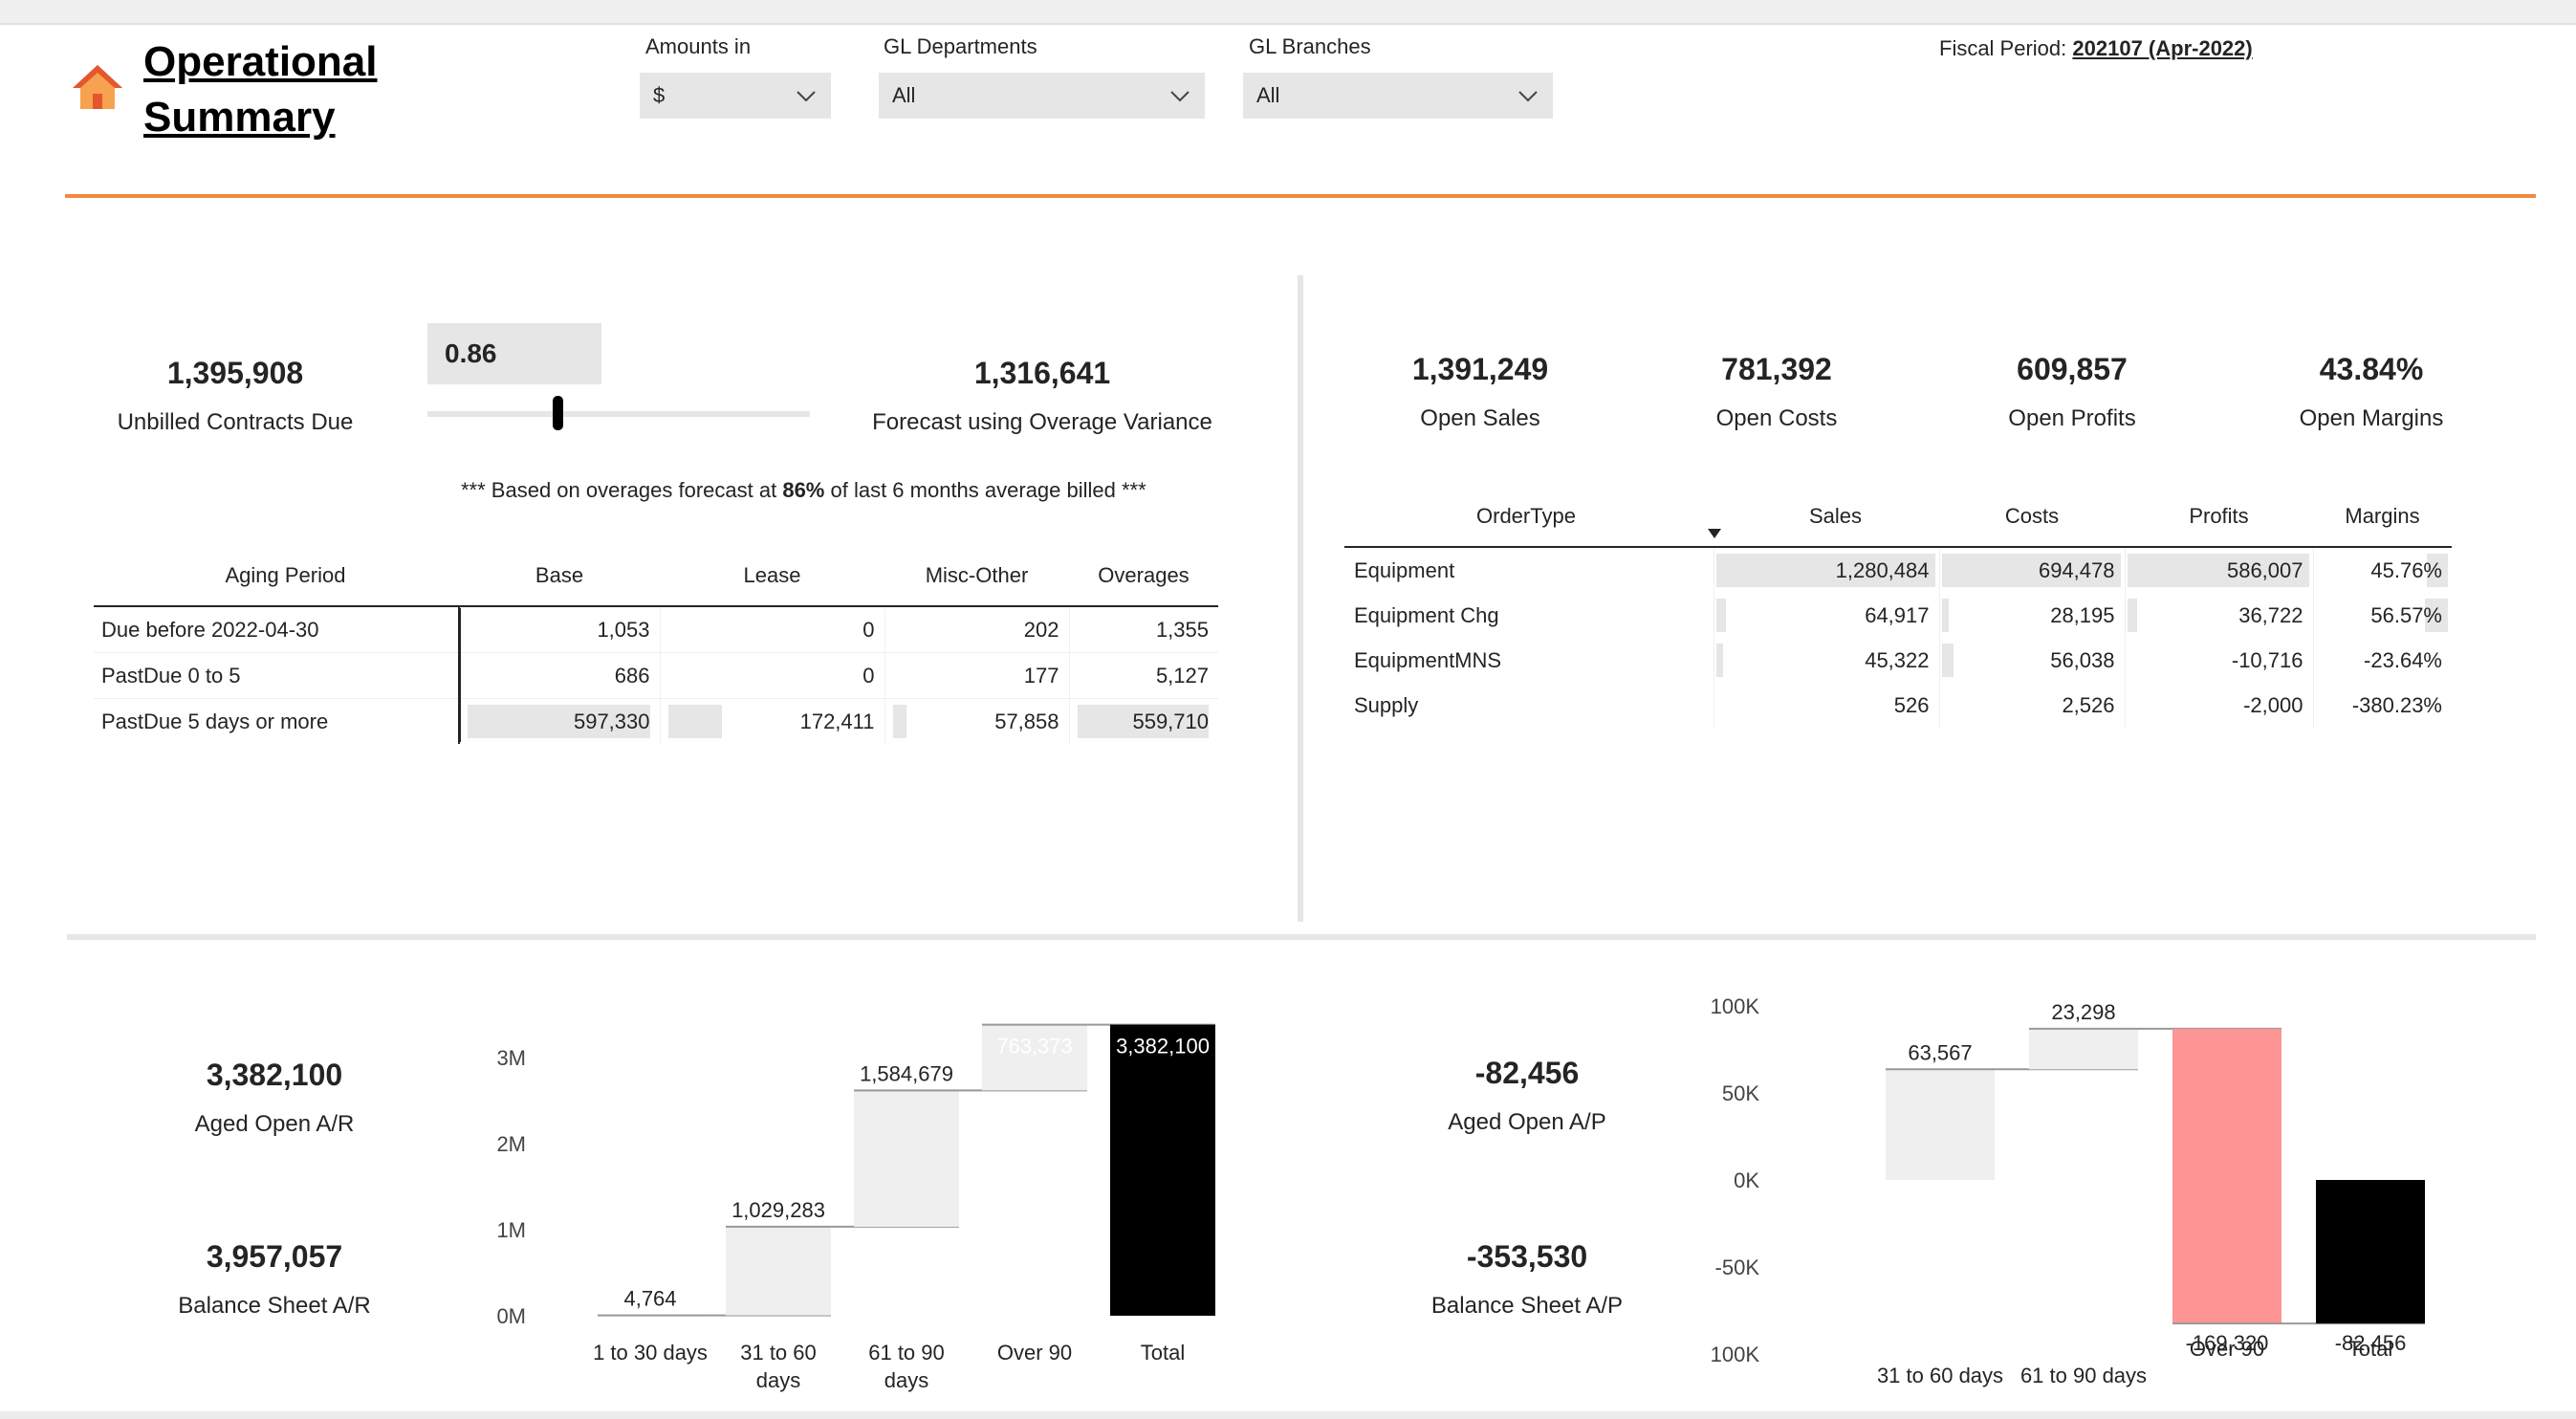  What do you see at coordinates (985, 490) in the screenshot?
I see `note-suffix: of last 6 months average billed ***` at bounding box center [985, 490].